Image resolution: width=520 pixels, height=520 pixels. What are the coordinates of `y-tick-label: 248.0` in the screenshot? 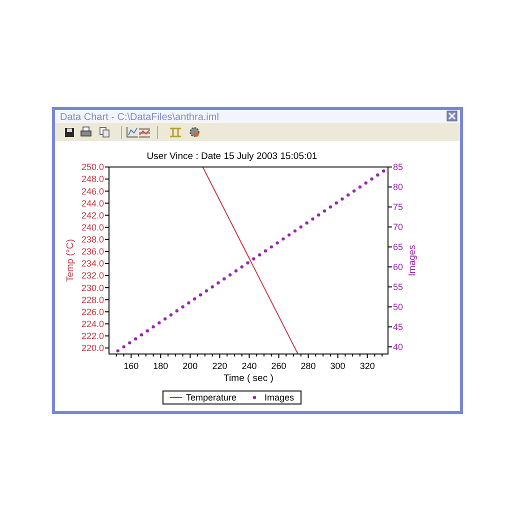 It's located at (92, 179).